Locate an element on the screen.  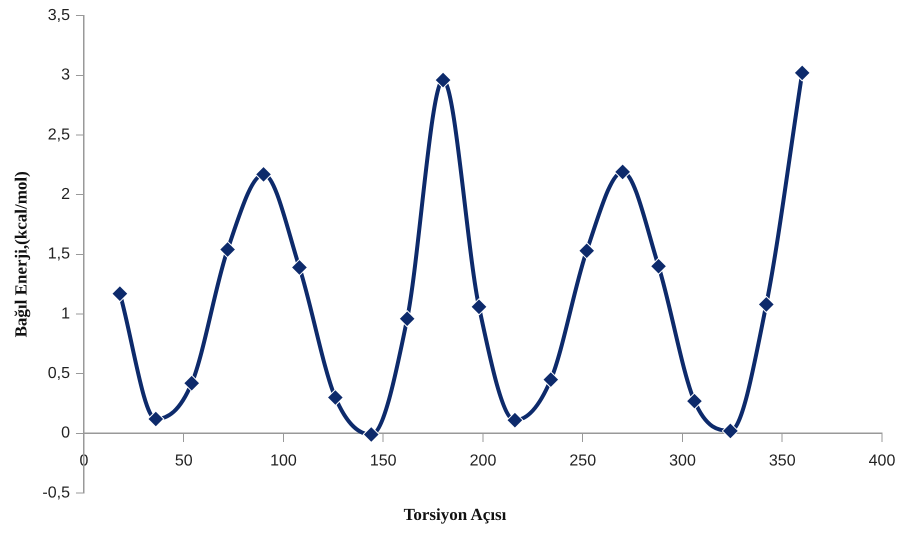
x-tick-label: 50 is located at coordinates (183, 461).